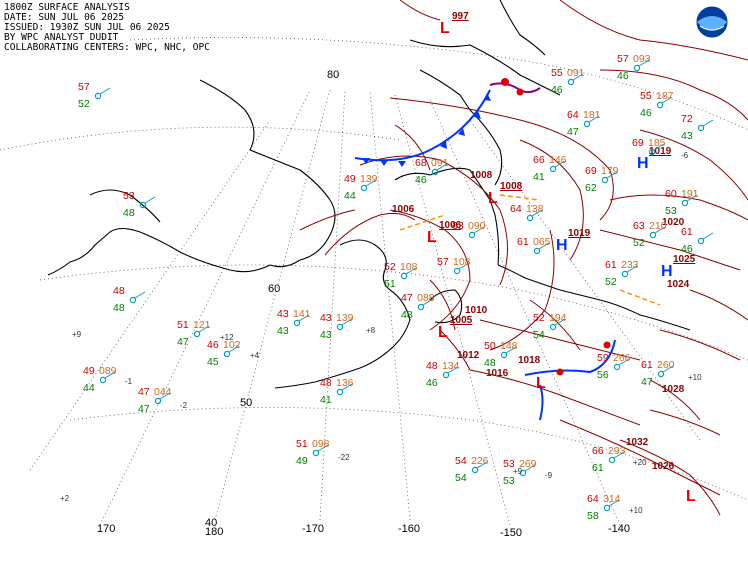  Describe the element at coordinates (646, 96) in the screenshot. I see `station-temperature: 55` at that location.